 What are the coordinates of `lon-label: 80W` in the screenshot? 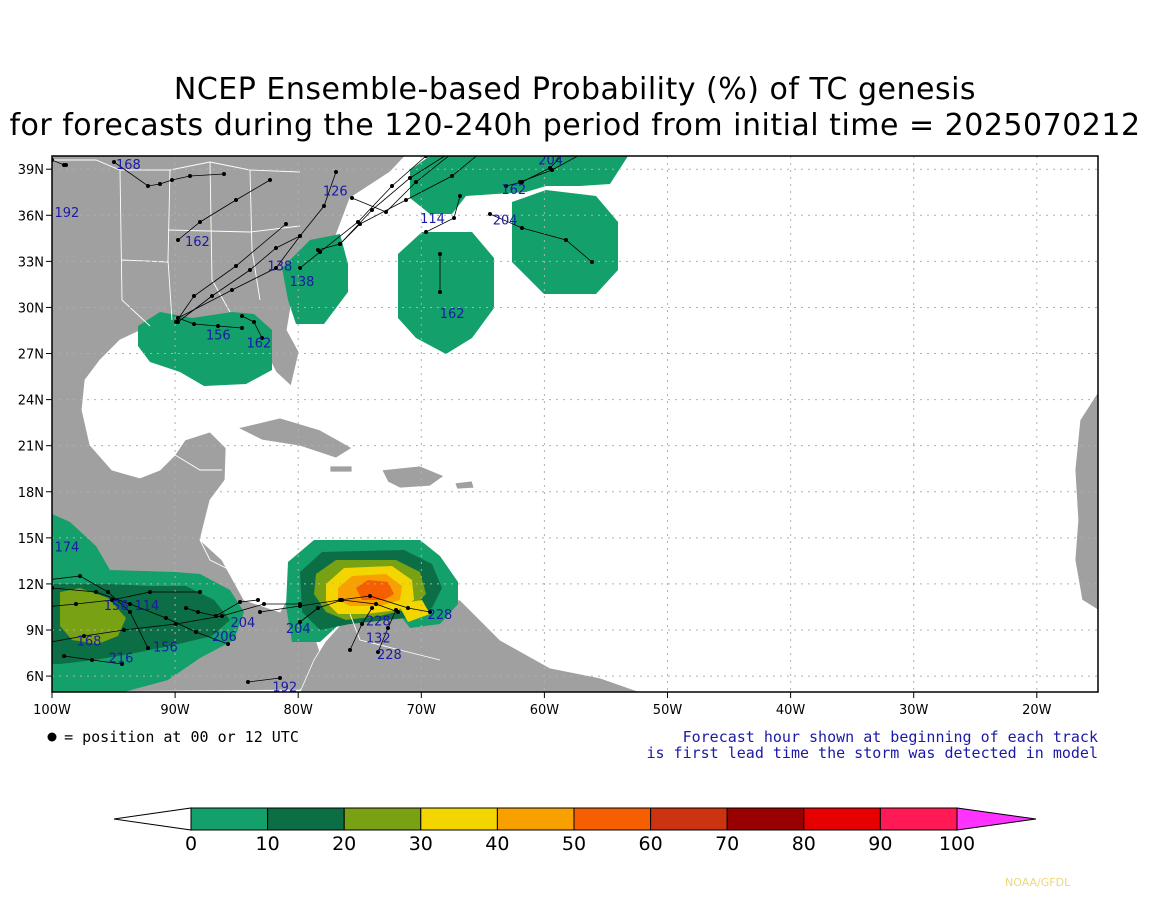 It's located at (298, 710).